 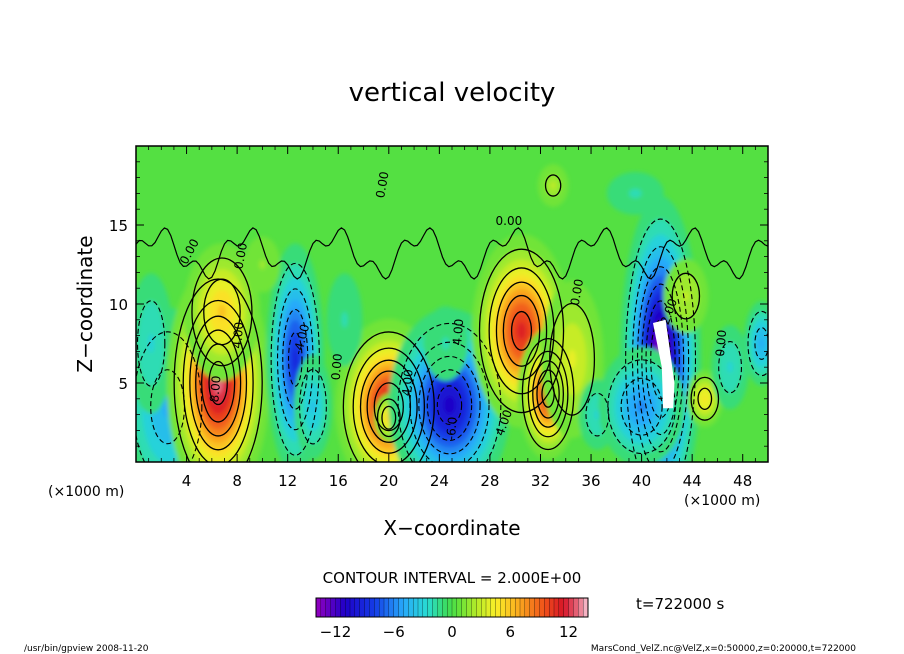 What do you see at coordinates (540, 481) in the screenshot?
I see `x-tick-label: 32` at bounding box center [540, 481].